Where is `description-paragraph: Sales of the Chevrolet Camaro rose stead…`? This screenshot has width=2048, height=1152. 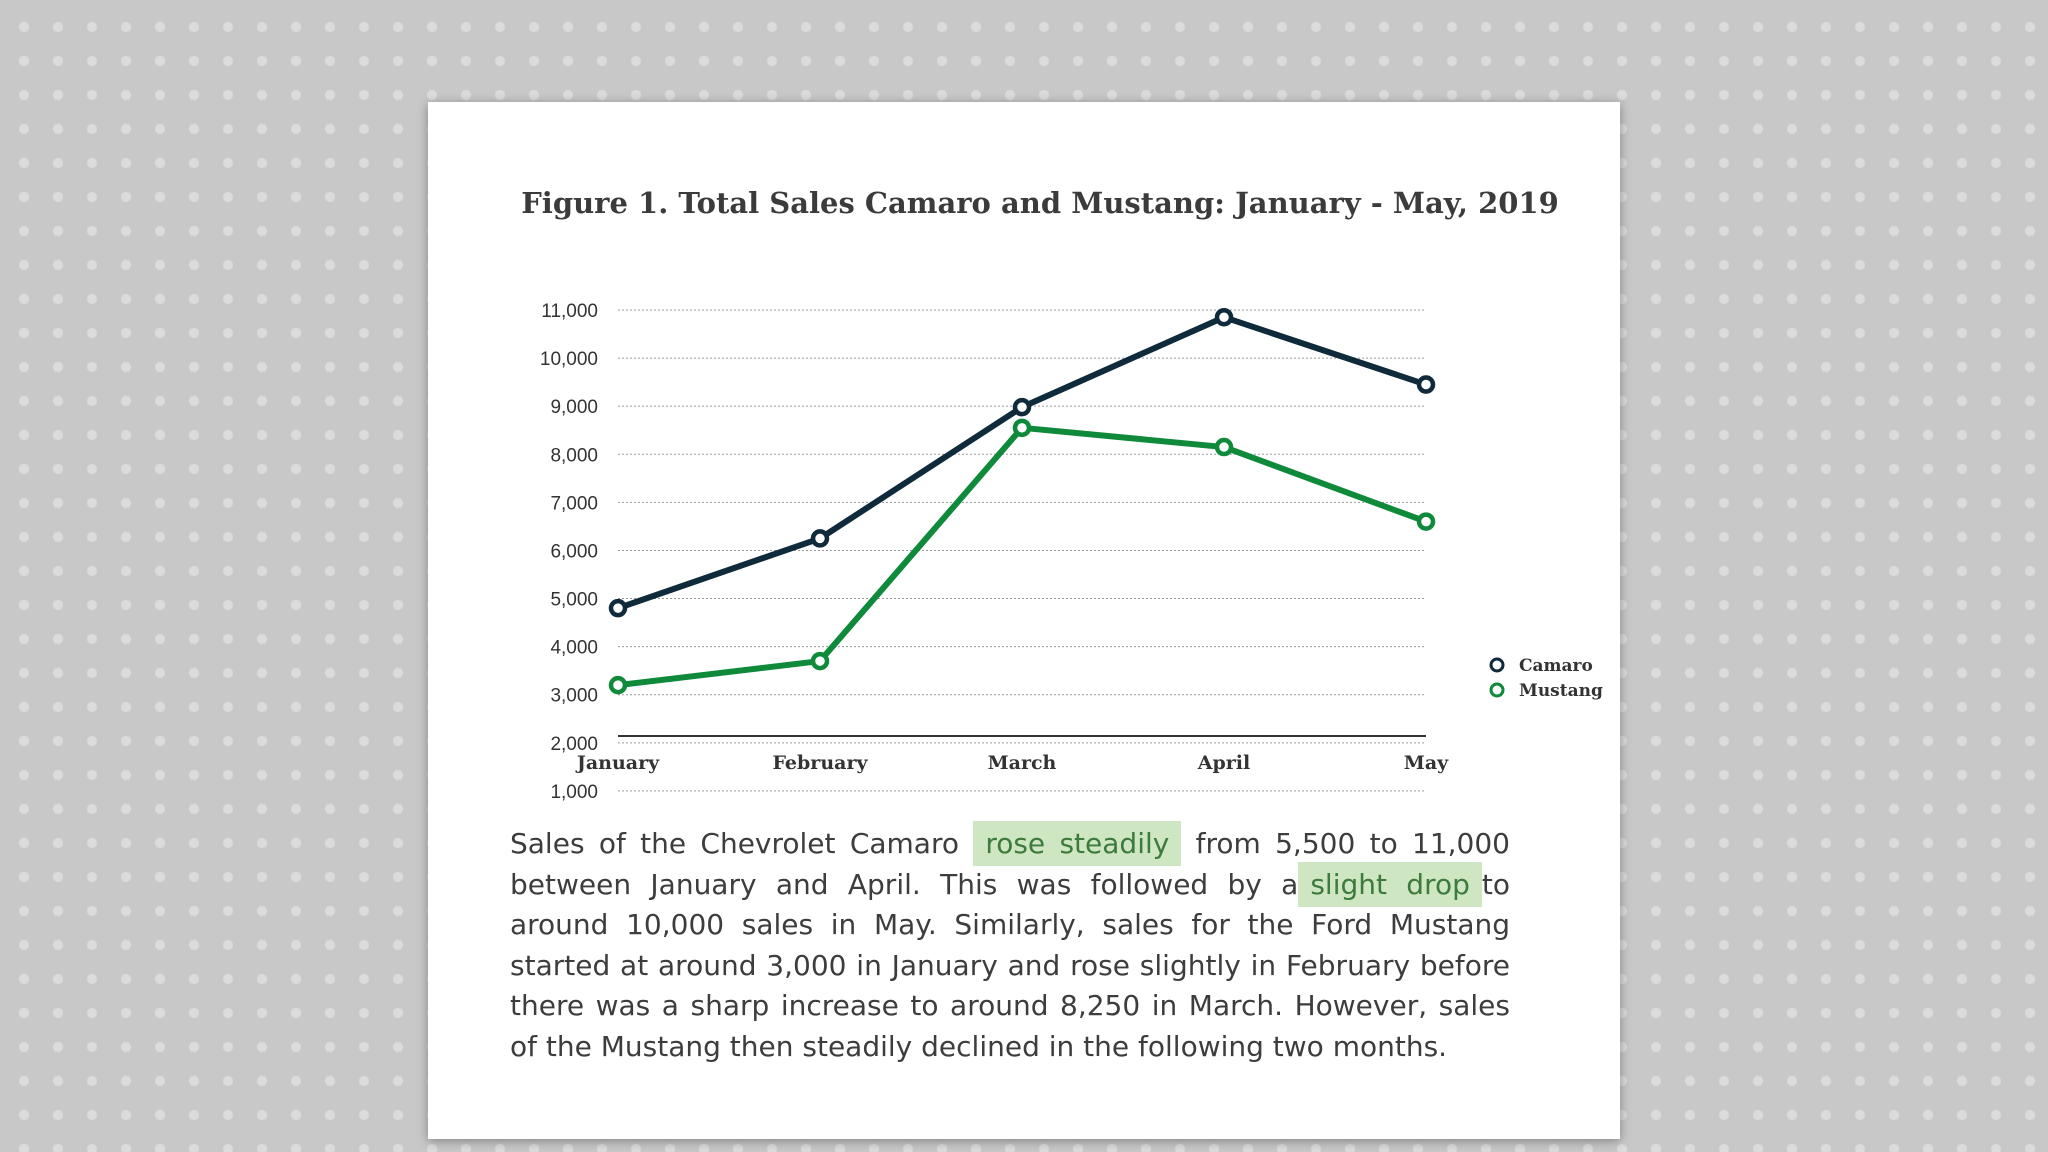 description-paragraph: Sales of the Chevrolet Camaro rose stead… is located at coordinates (1010, 944).